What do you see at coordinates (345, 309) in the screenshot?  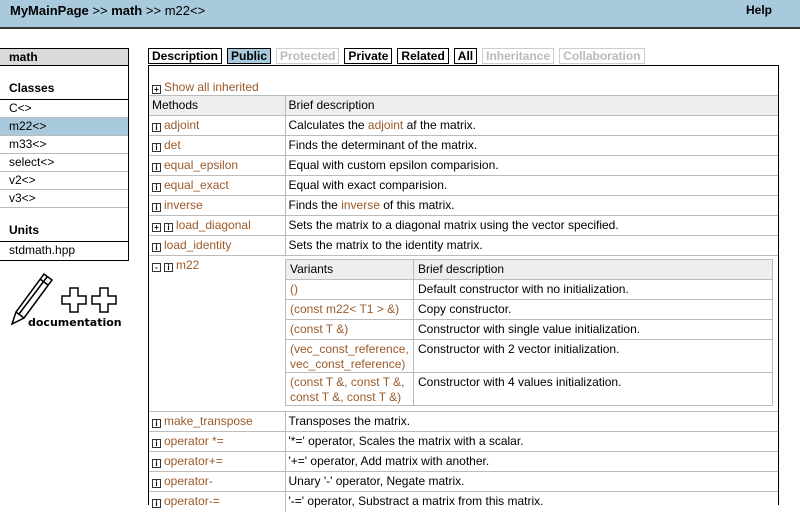 I see `variant-link: (const m22< T1 > &)` at bounding box center [345, 309].